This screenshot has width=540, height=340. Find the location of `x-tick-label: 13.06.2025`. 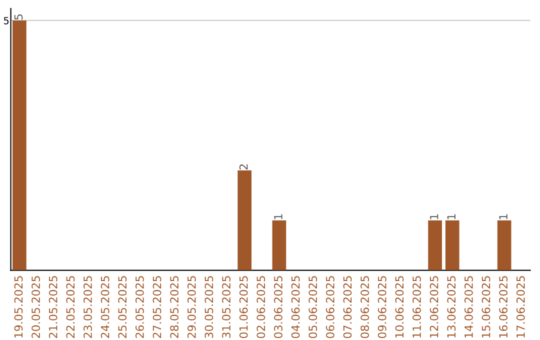

x-tick-label: 13.06.2025 is located at coordinates (451, 307).